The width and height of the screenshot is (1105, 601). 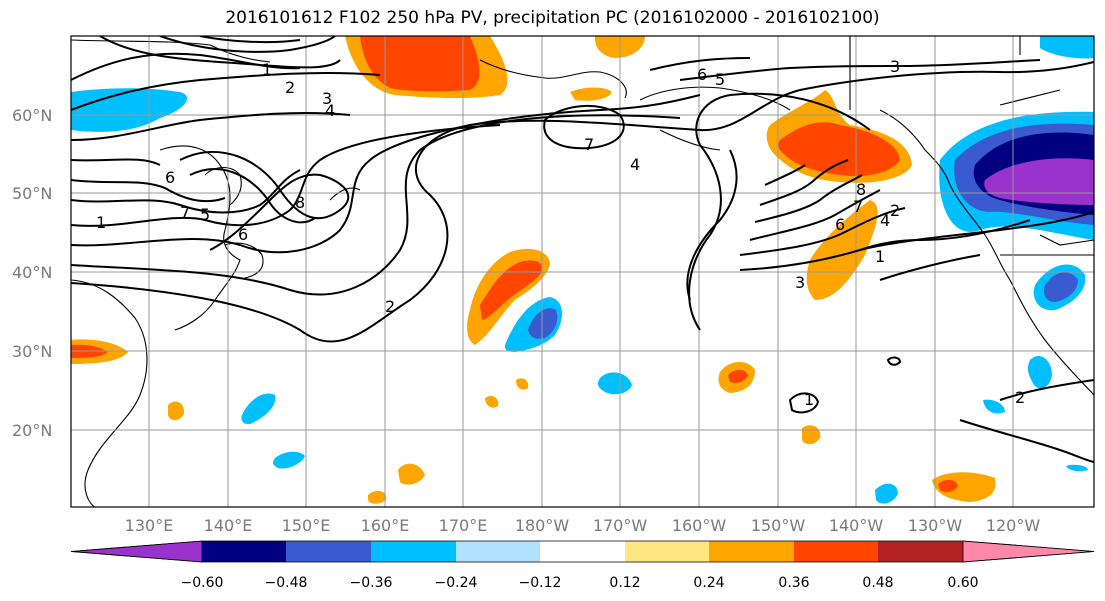 What do you see at coordinates (793, 583) in the screenshot?
I see `colorbar-tick: 0.36` at bounding box center [793, 583].